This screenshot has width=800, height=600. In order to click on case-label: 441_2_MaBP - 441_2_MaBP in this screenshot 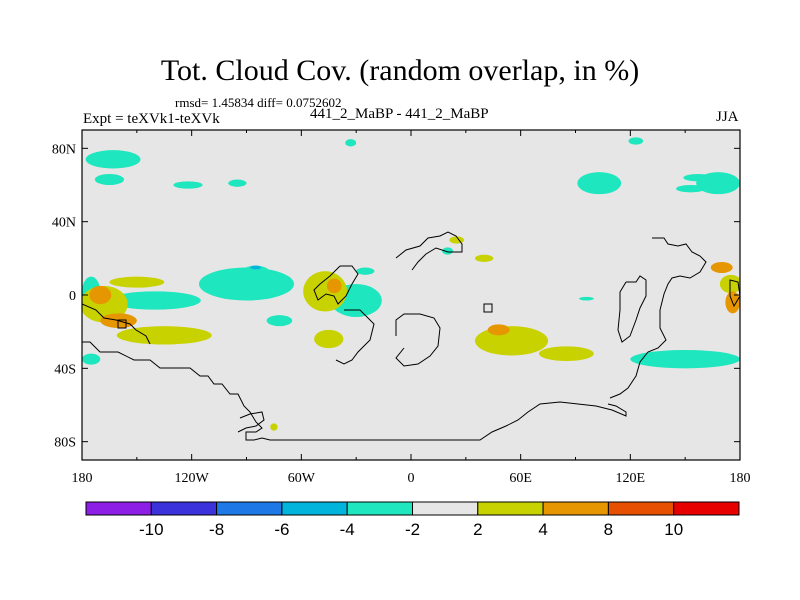, I will do `click(399, 114)`.